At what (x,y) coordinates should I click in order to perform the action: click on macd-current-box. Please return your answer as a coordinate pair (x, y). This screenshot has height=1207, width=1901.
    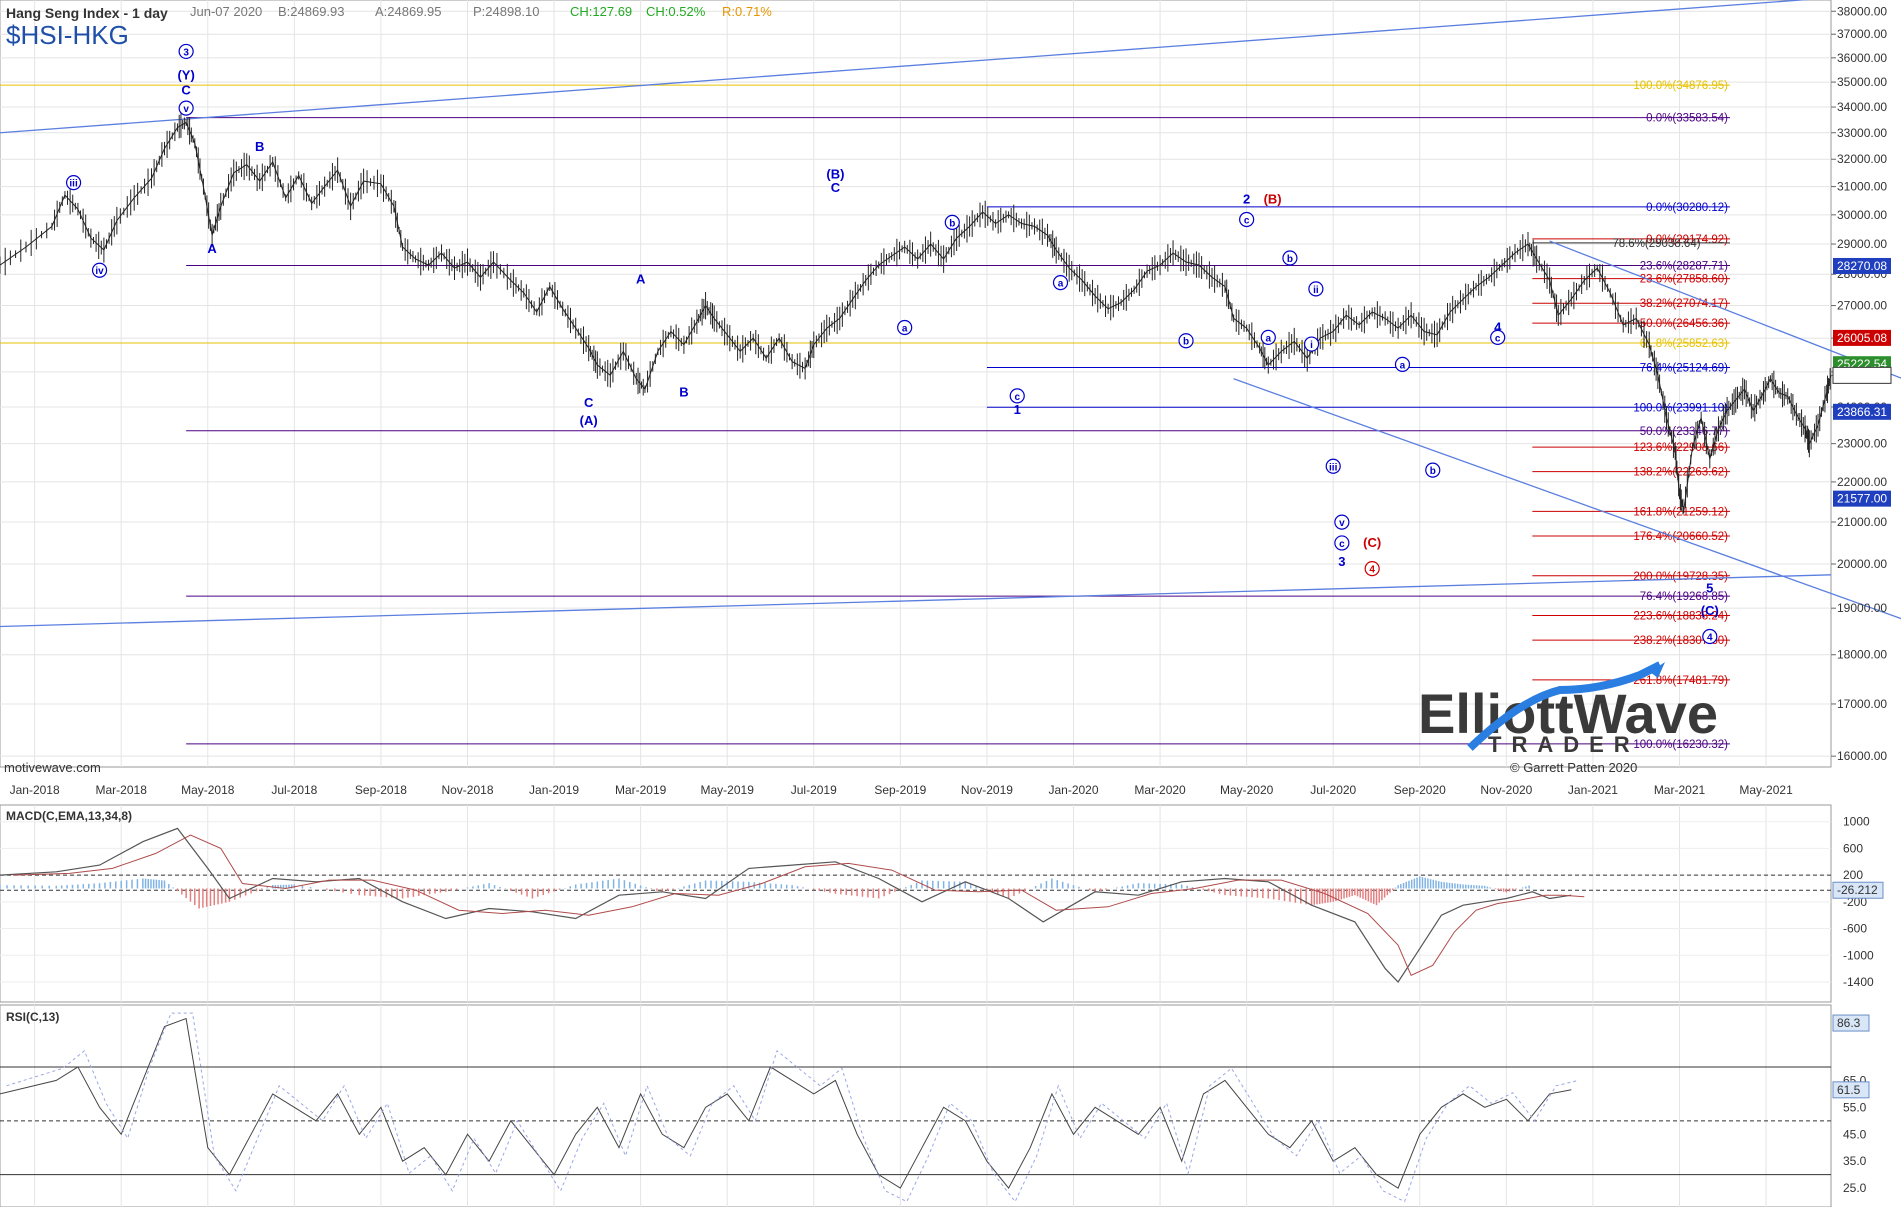
    Looking at the image, I should click on (1858, 890).